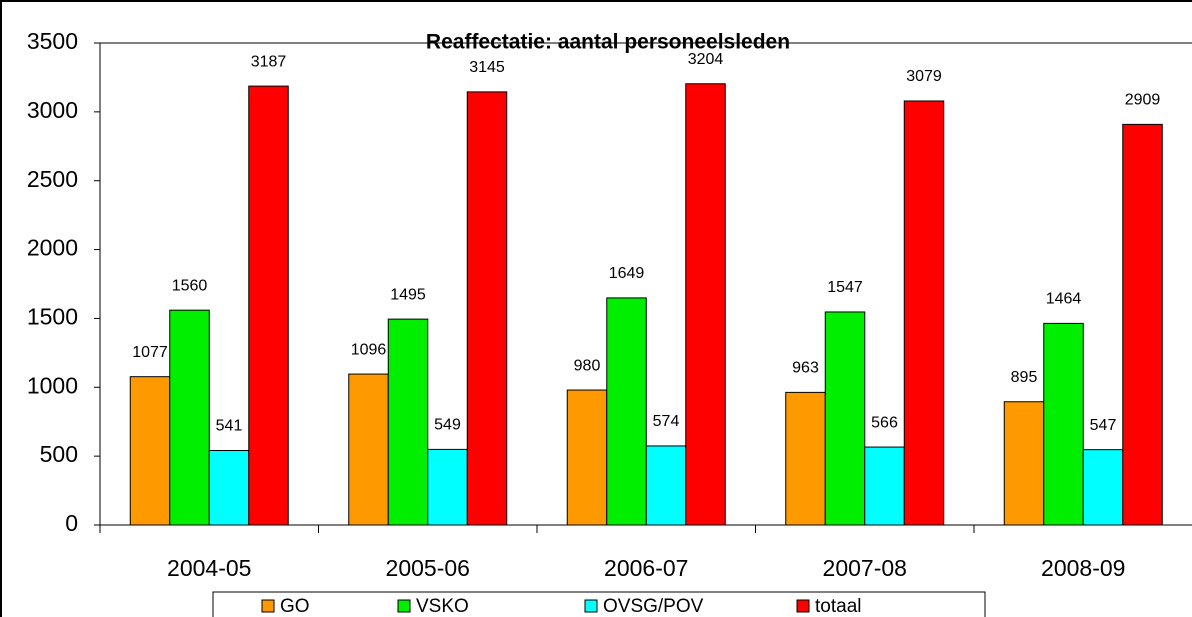 Image resolution: width=1192 pixels, height=617 pixels. Describe the element at coordinates (447, 425) in the screenshot. I see `value-label: 549` at that location.